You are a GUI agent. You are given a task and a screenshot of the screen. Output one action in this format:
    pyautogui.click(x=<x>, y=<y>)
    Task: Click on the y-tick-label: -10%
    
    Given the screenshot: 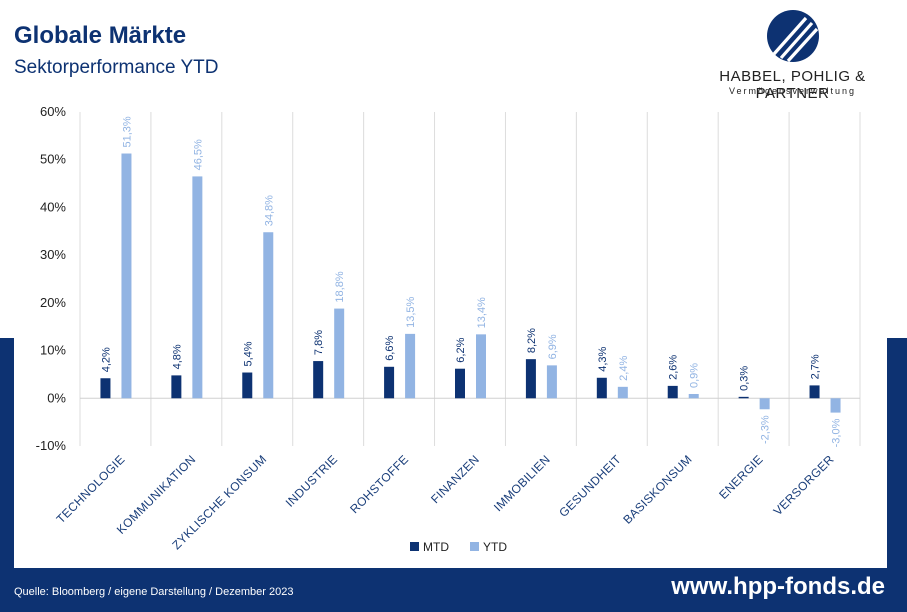 What is the action you would take?
    pyautogui.click(x=51, y=445)
    